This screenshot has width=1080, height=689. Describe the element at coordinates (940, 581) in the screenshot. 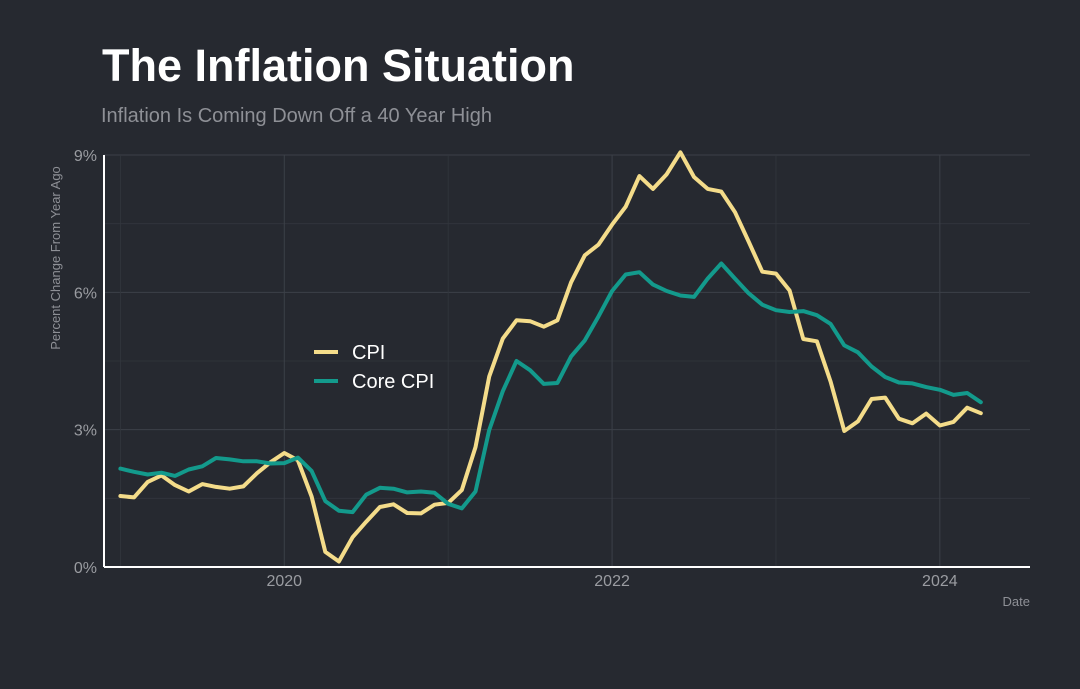

I see `x-tick-label: 2024` at that location.